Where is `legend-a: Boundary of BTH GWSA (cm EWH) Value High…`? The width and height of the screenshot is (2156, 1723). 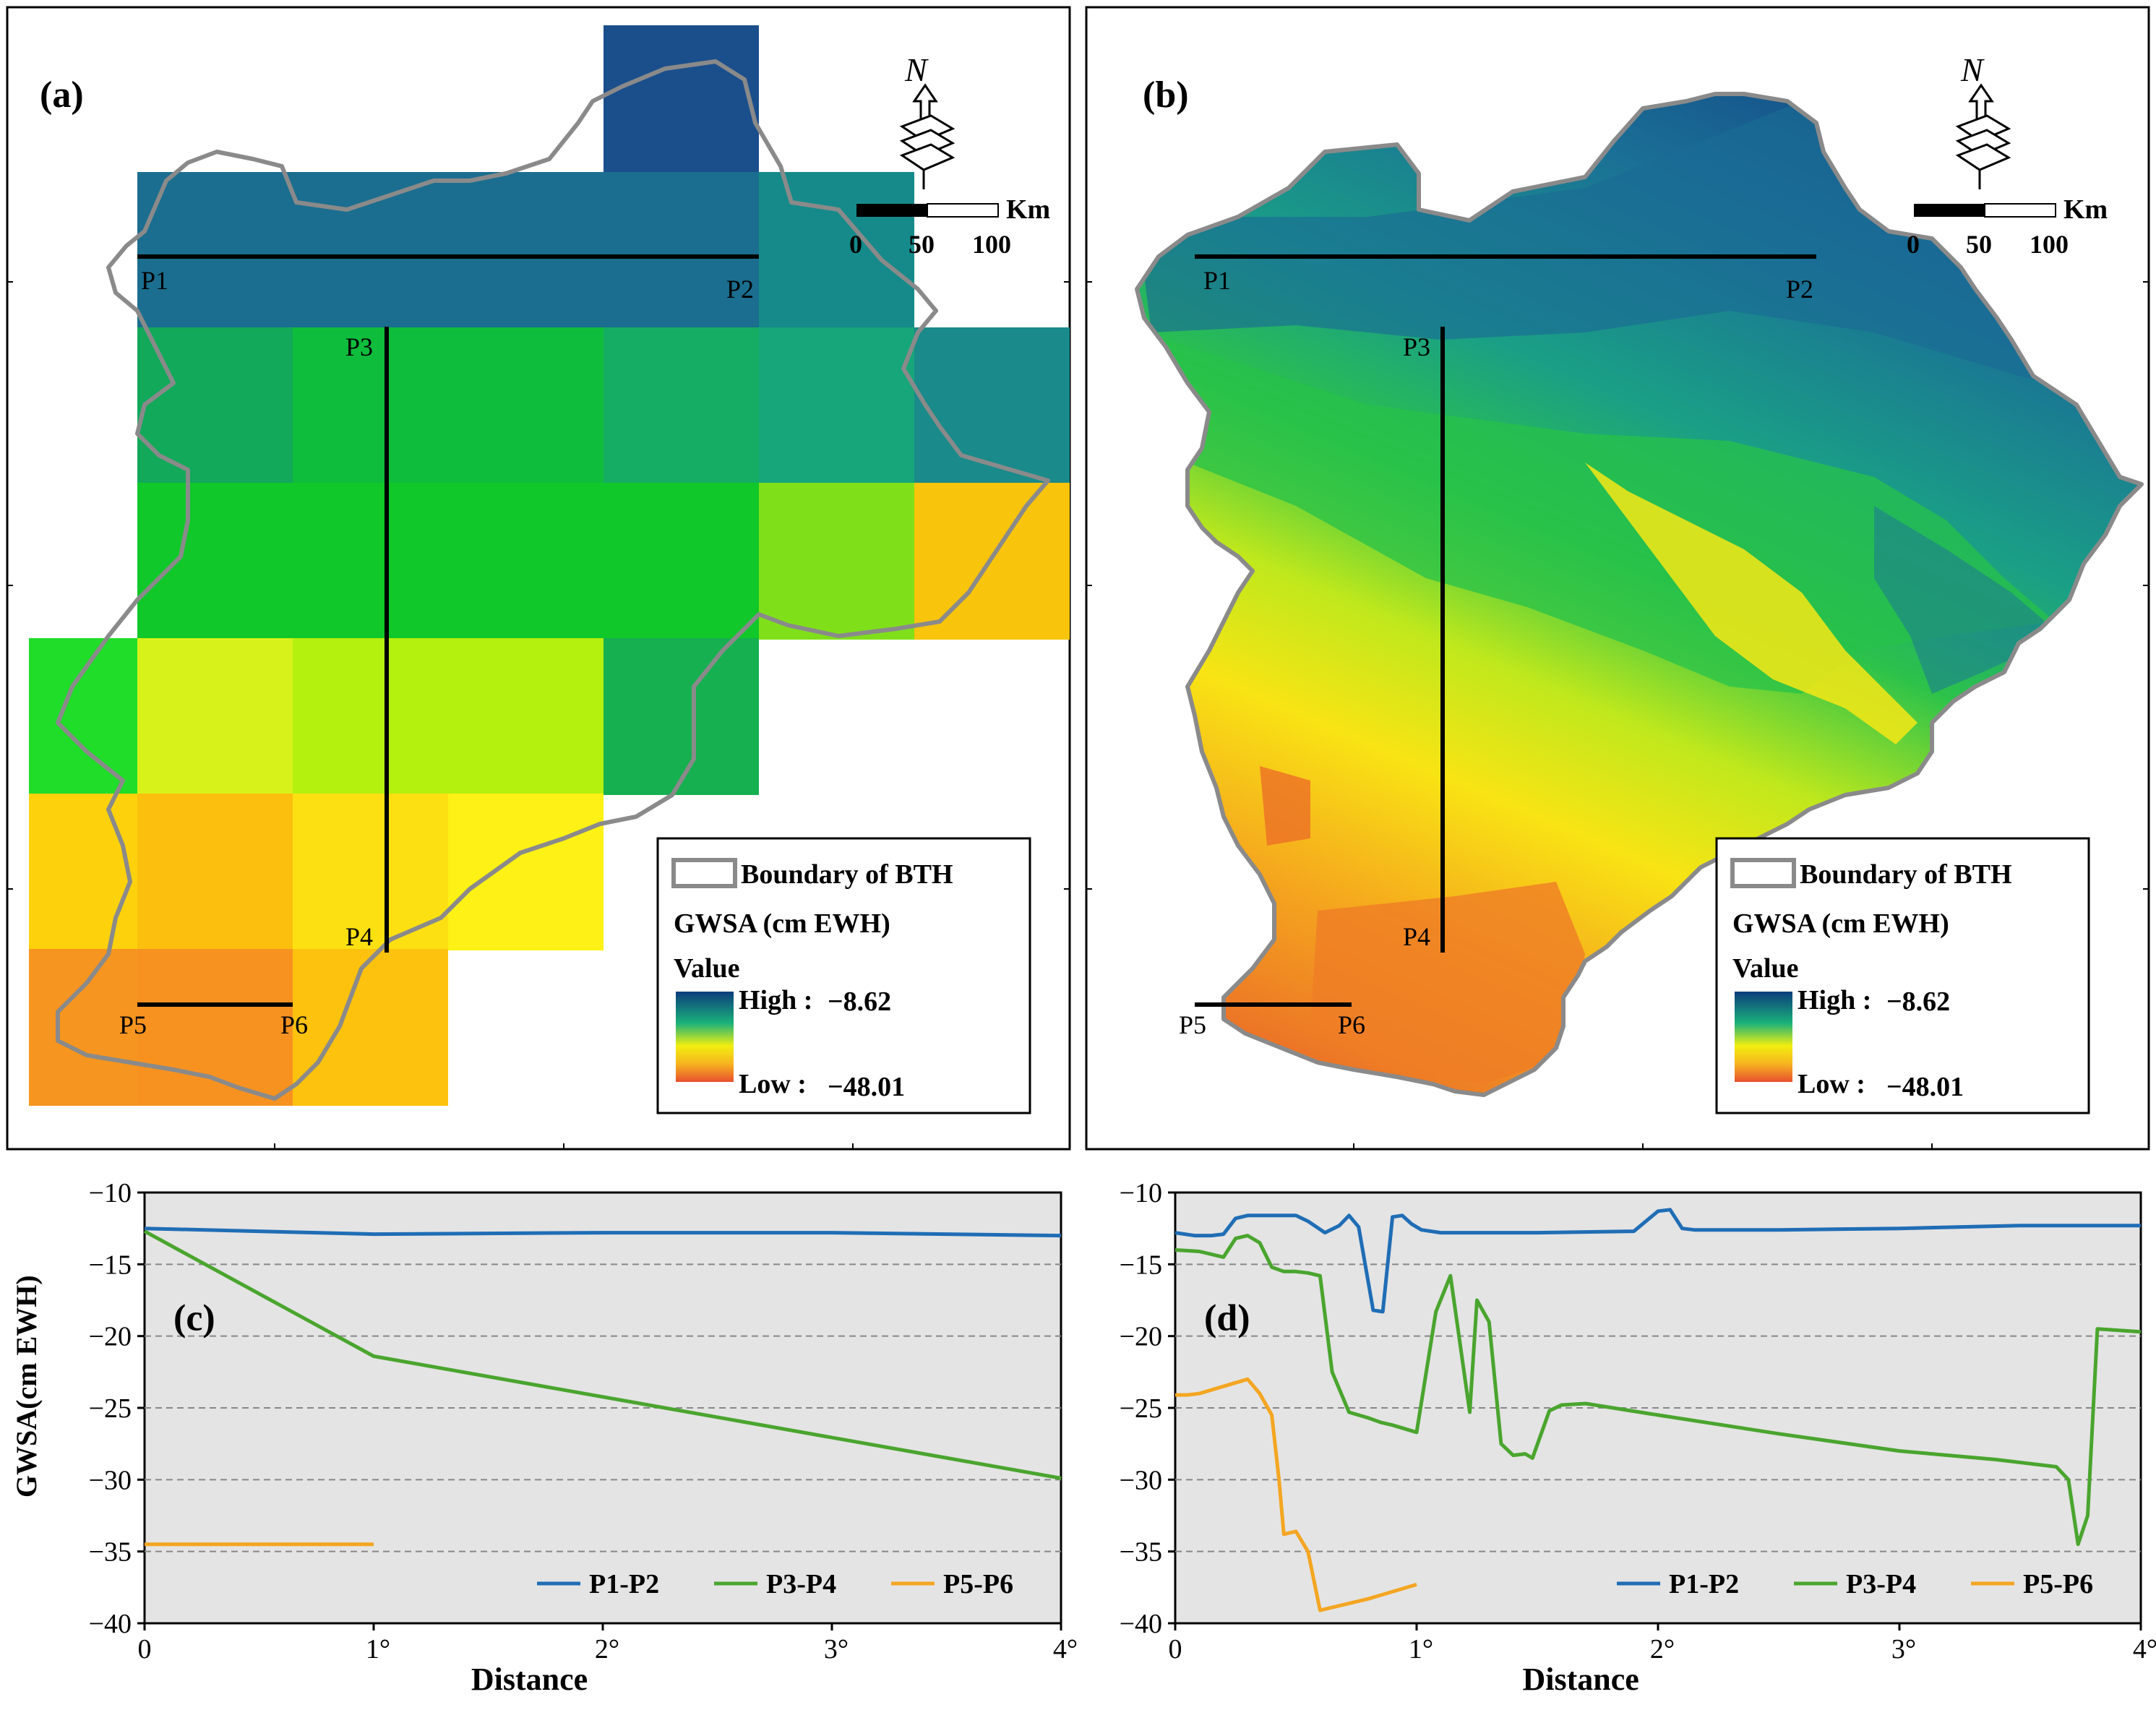 legend-a: Boundary of BTH GWSA (cm EWH) Value High… is located at coordinates (844, 976).